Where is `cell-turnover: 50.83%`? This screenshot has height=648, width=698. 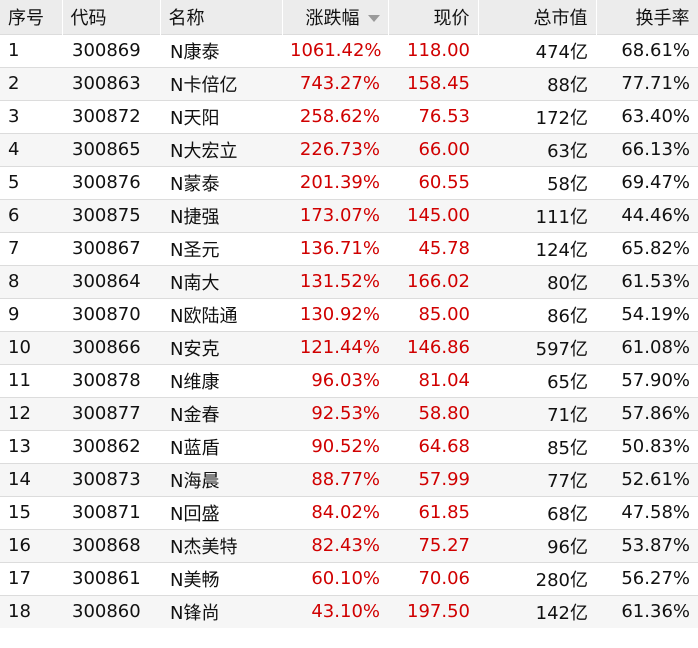
cell-turnover: 50.83% is located at coordinates (655, 446).